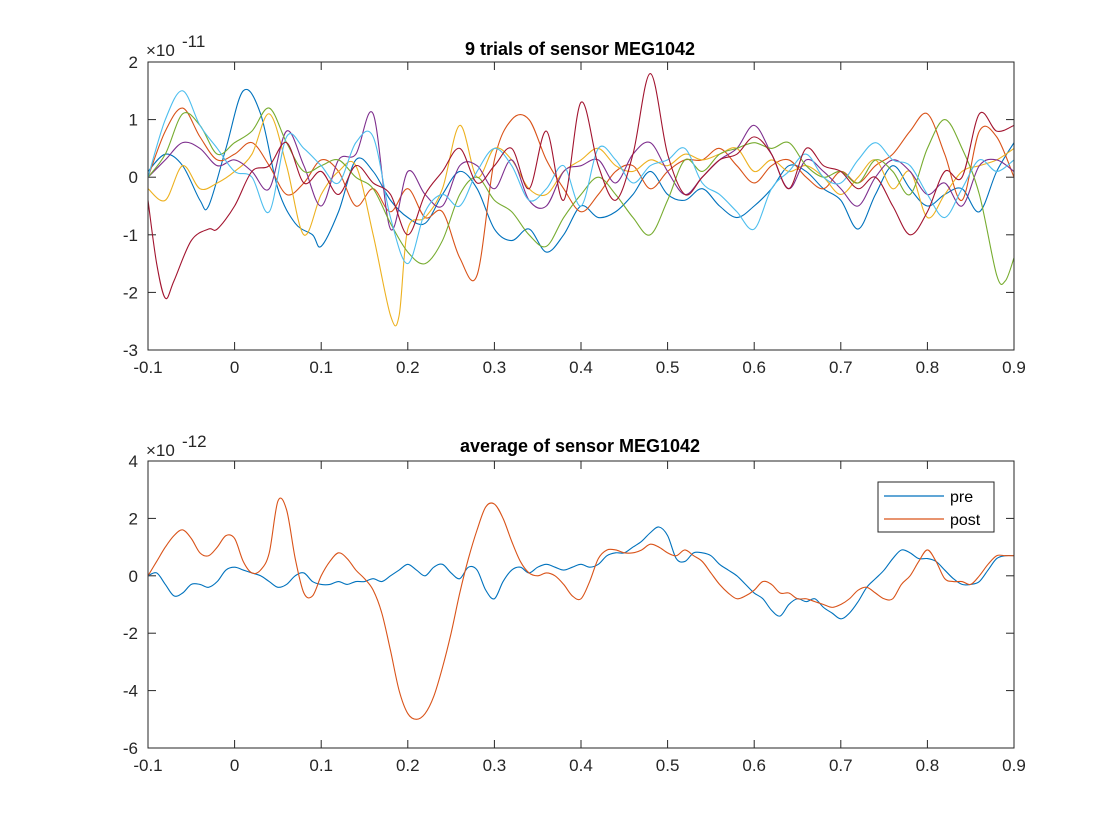 This screenshot has height=840, width=1120. Describe the element at coordinates (160, 450) in the screenshot. I see `average-exponent-base: ×10` at that location.